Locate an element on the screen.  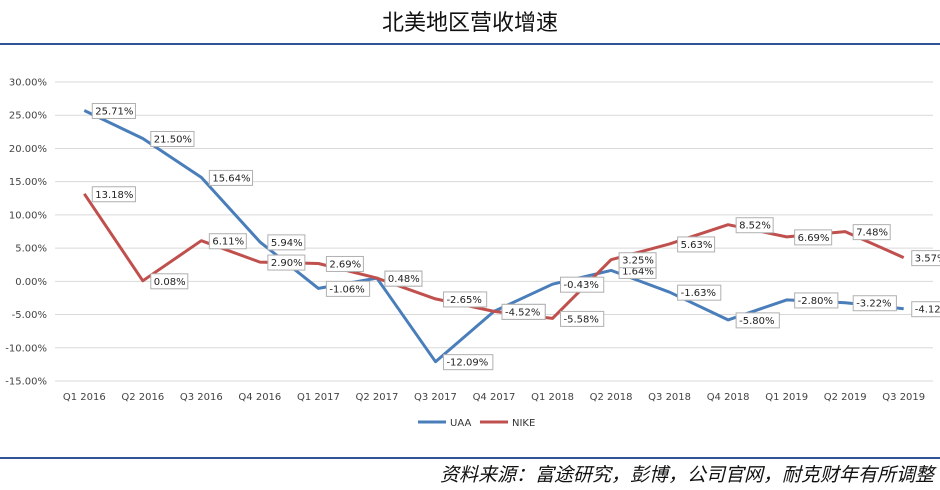
y-tick-label: 5.00% is located at coordinates (31, 249).